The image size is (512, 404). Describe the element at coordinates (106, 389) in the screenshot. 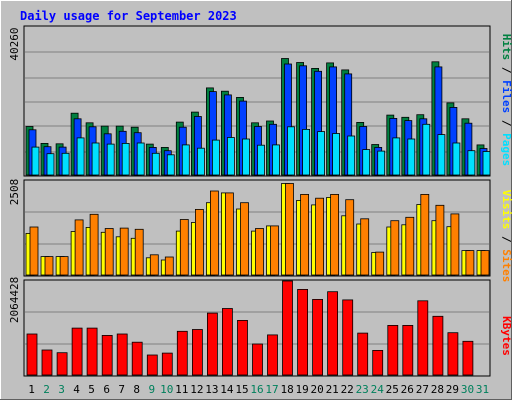

I see `x-tick-label: 6` at that location.